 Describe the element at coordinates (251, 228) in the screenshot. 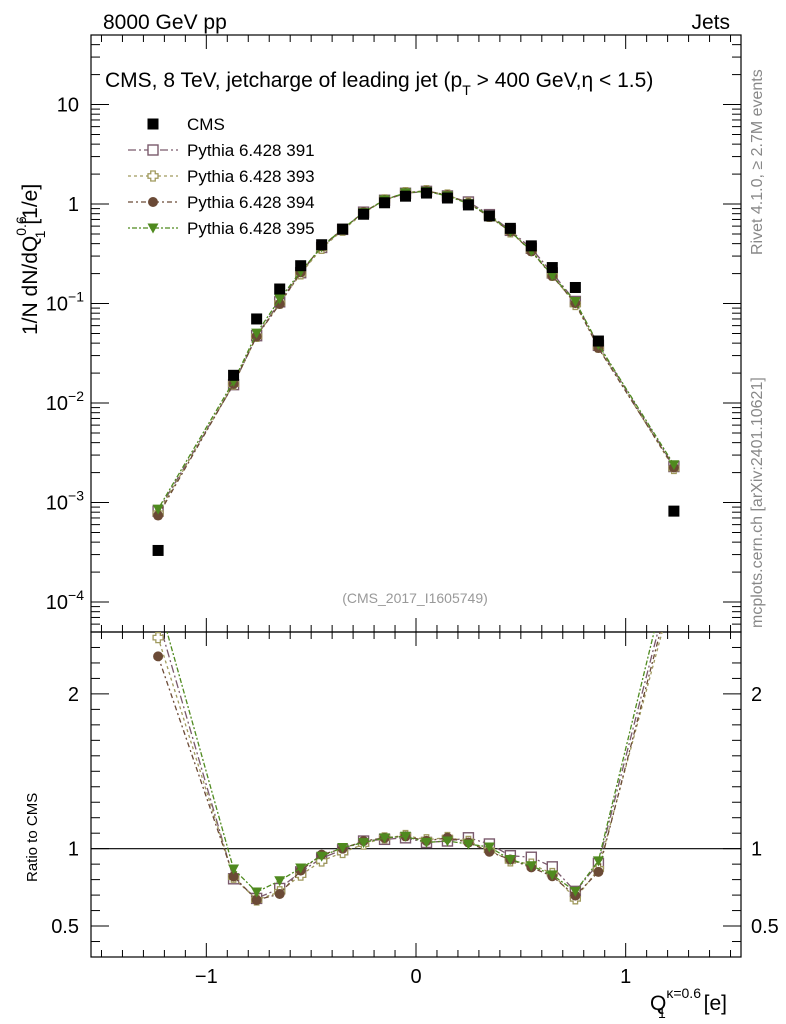

I see `legend-label-pythia-6-428-395: Pythia 6.428 395` at that location.